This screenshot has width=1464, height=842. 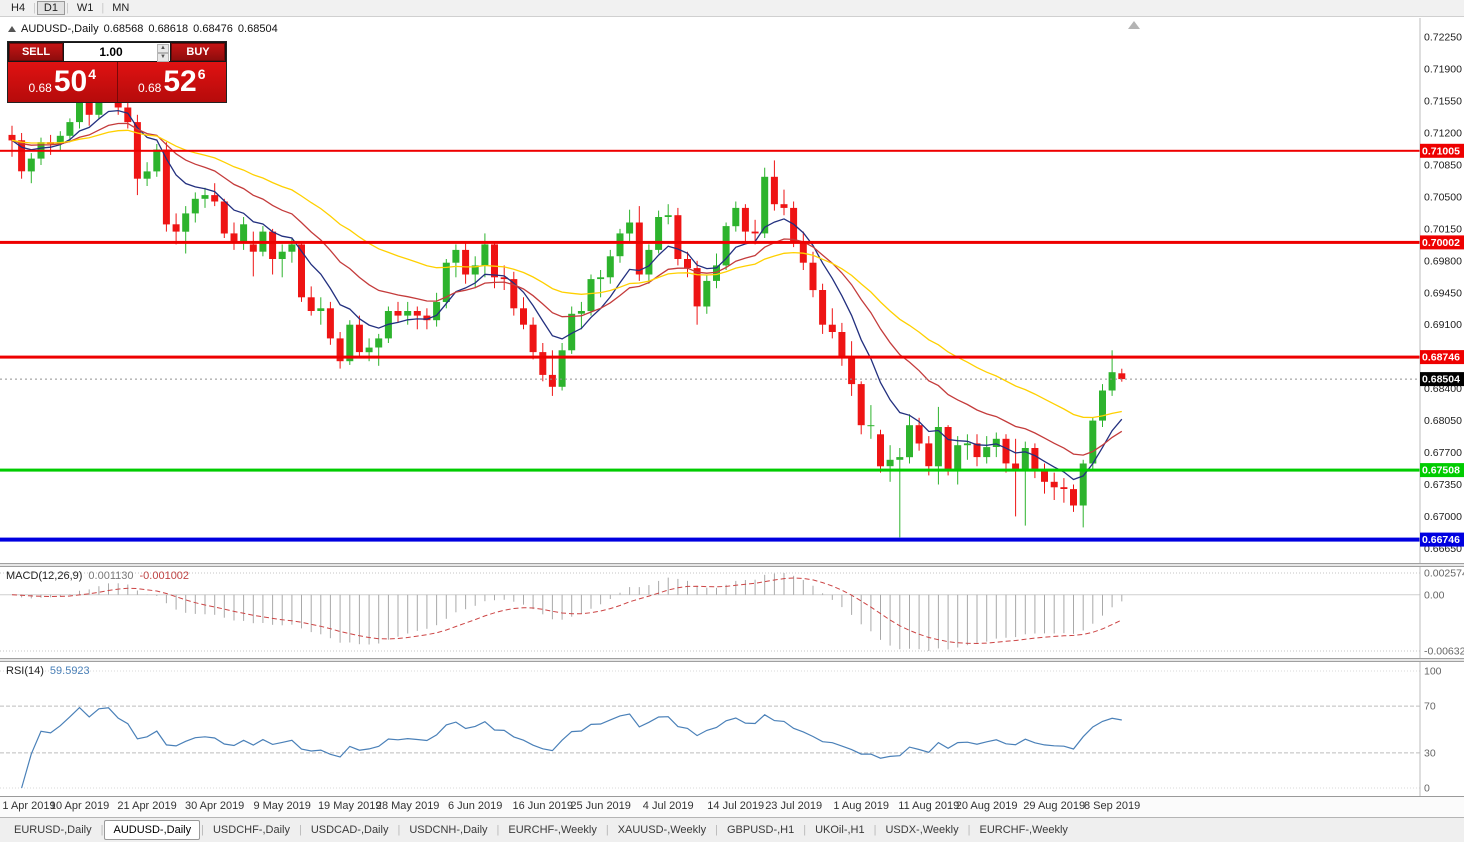 What do you see at coordinates (349, 806) in the screenshot?
I see `date-tick-label: 19 May 2019` at bounding box center [349, 806].